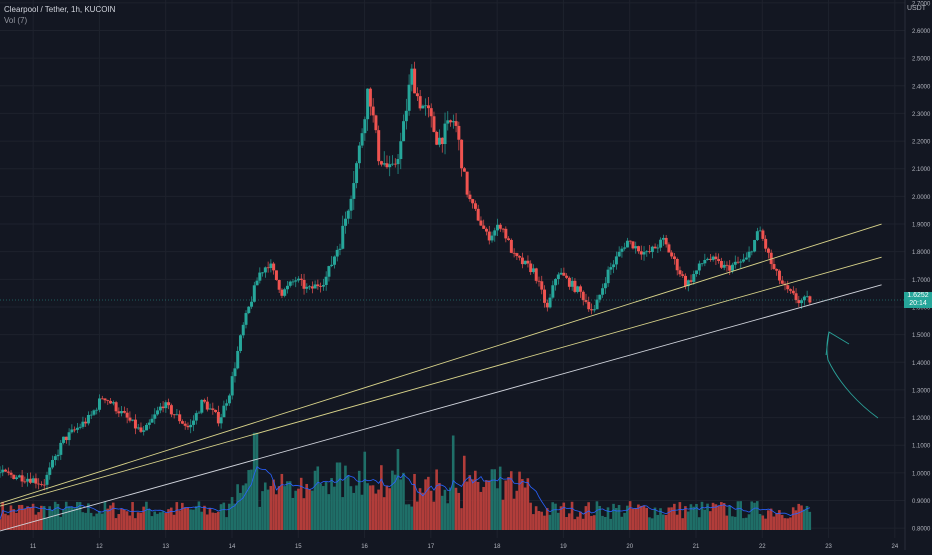 The height and width of the screenshot is (555, 932). Describe the element at coordinates (59, 15) in the screenshot. I see `chart-legend: Clearpool / Tether, 1h, KUCOIN Vol (7)` at that location.